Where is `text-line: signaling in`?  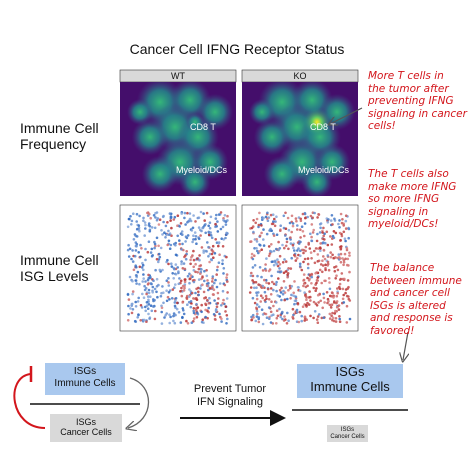 text-line: signaling in is located at coordinates (398, 211).